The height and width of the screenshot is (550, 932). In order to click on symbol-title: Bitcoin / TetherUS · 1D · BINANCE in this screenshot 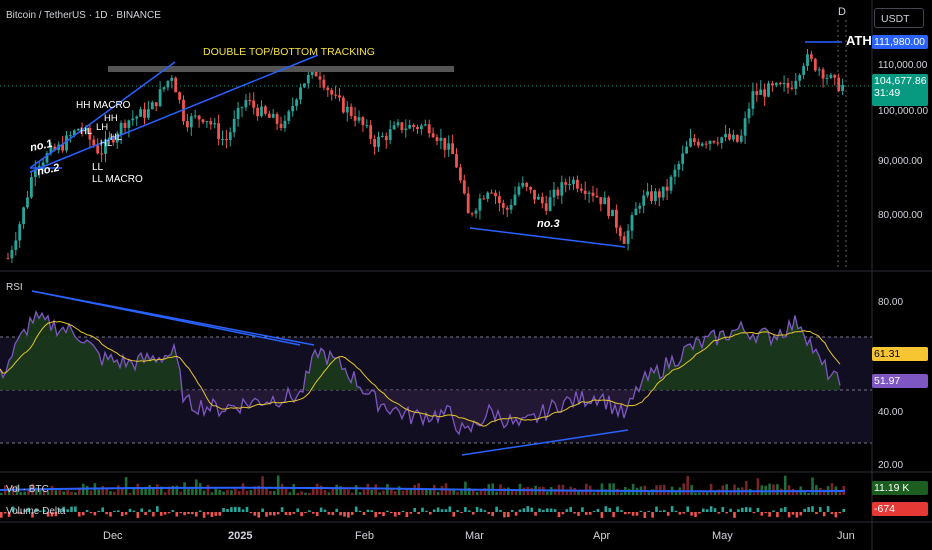, I will do `click(83, 15)`.